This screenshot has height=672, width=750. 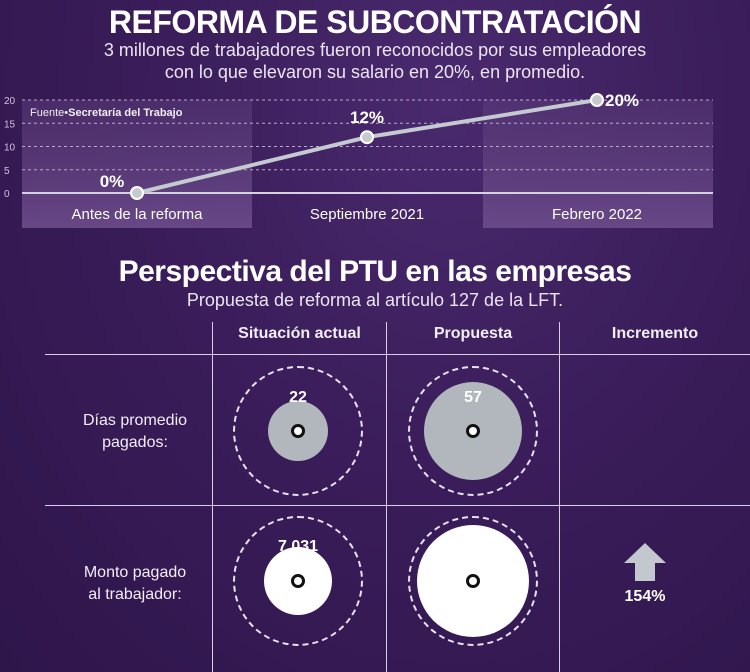 What do you see at coordinates (138, 214) in the screenshot?
I see `x-tick-label: Antes de la reforma` at bounding box center [138, 214].